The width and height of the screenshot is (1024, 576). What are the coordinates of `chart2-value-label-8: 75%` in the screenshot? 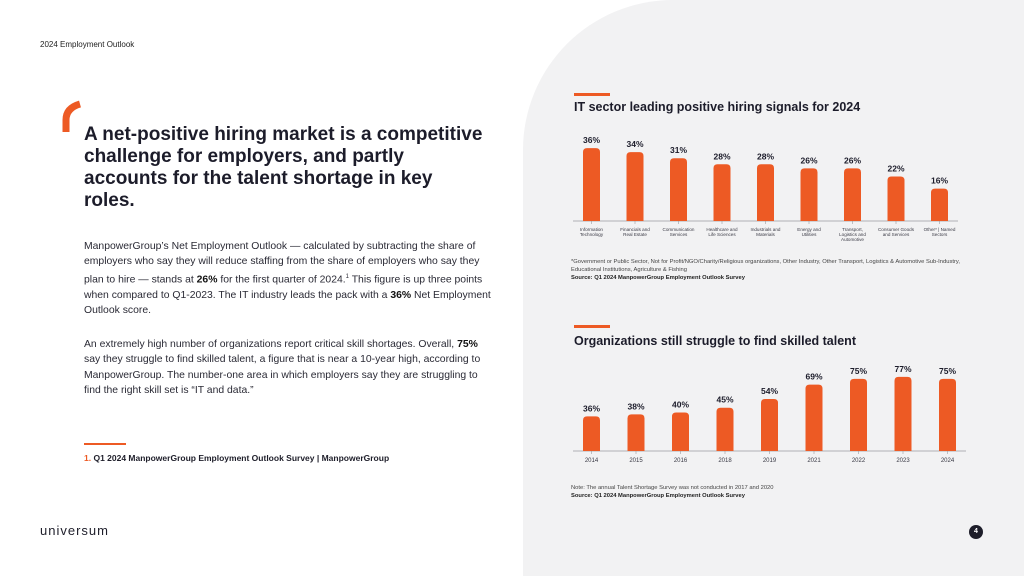 It's located at (947, 371).